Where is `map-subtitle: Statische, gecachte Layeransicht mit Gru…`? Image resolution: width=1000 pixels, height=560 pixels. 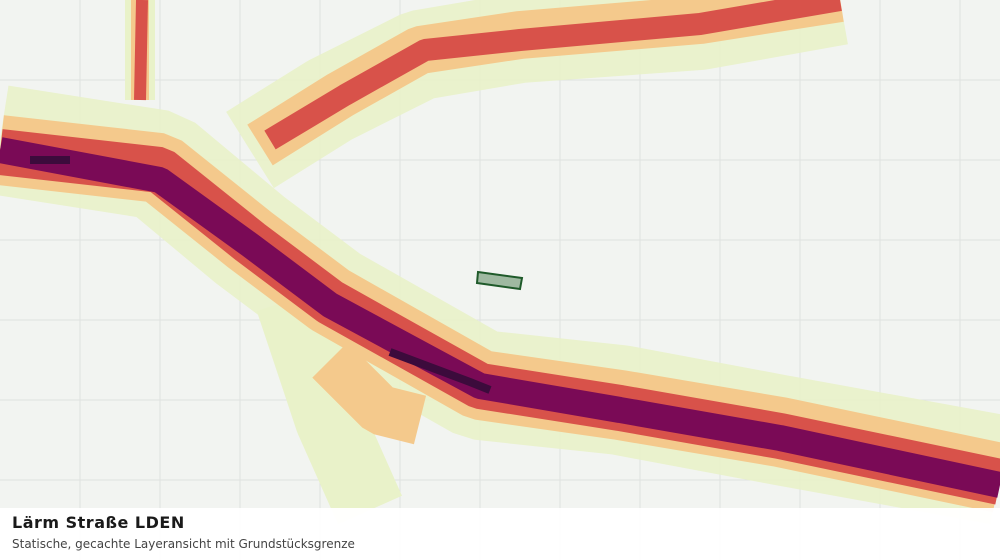
map-subtitle: Statische, gecachte Layeransicht mit Gru… is located at coordinates (183, 544).